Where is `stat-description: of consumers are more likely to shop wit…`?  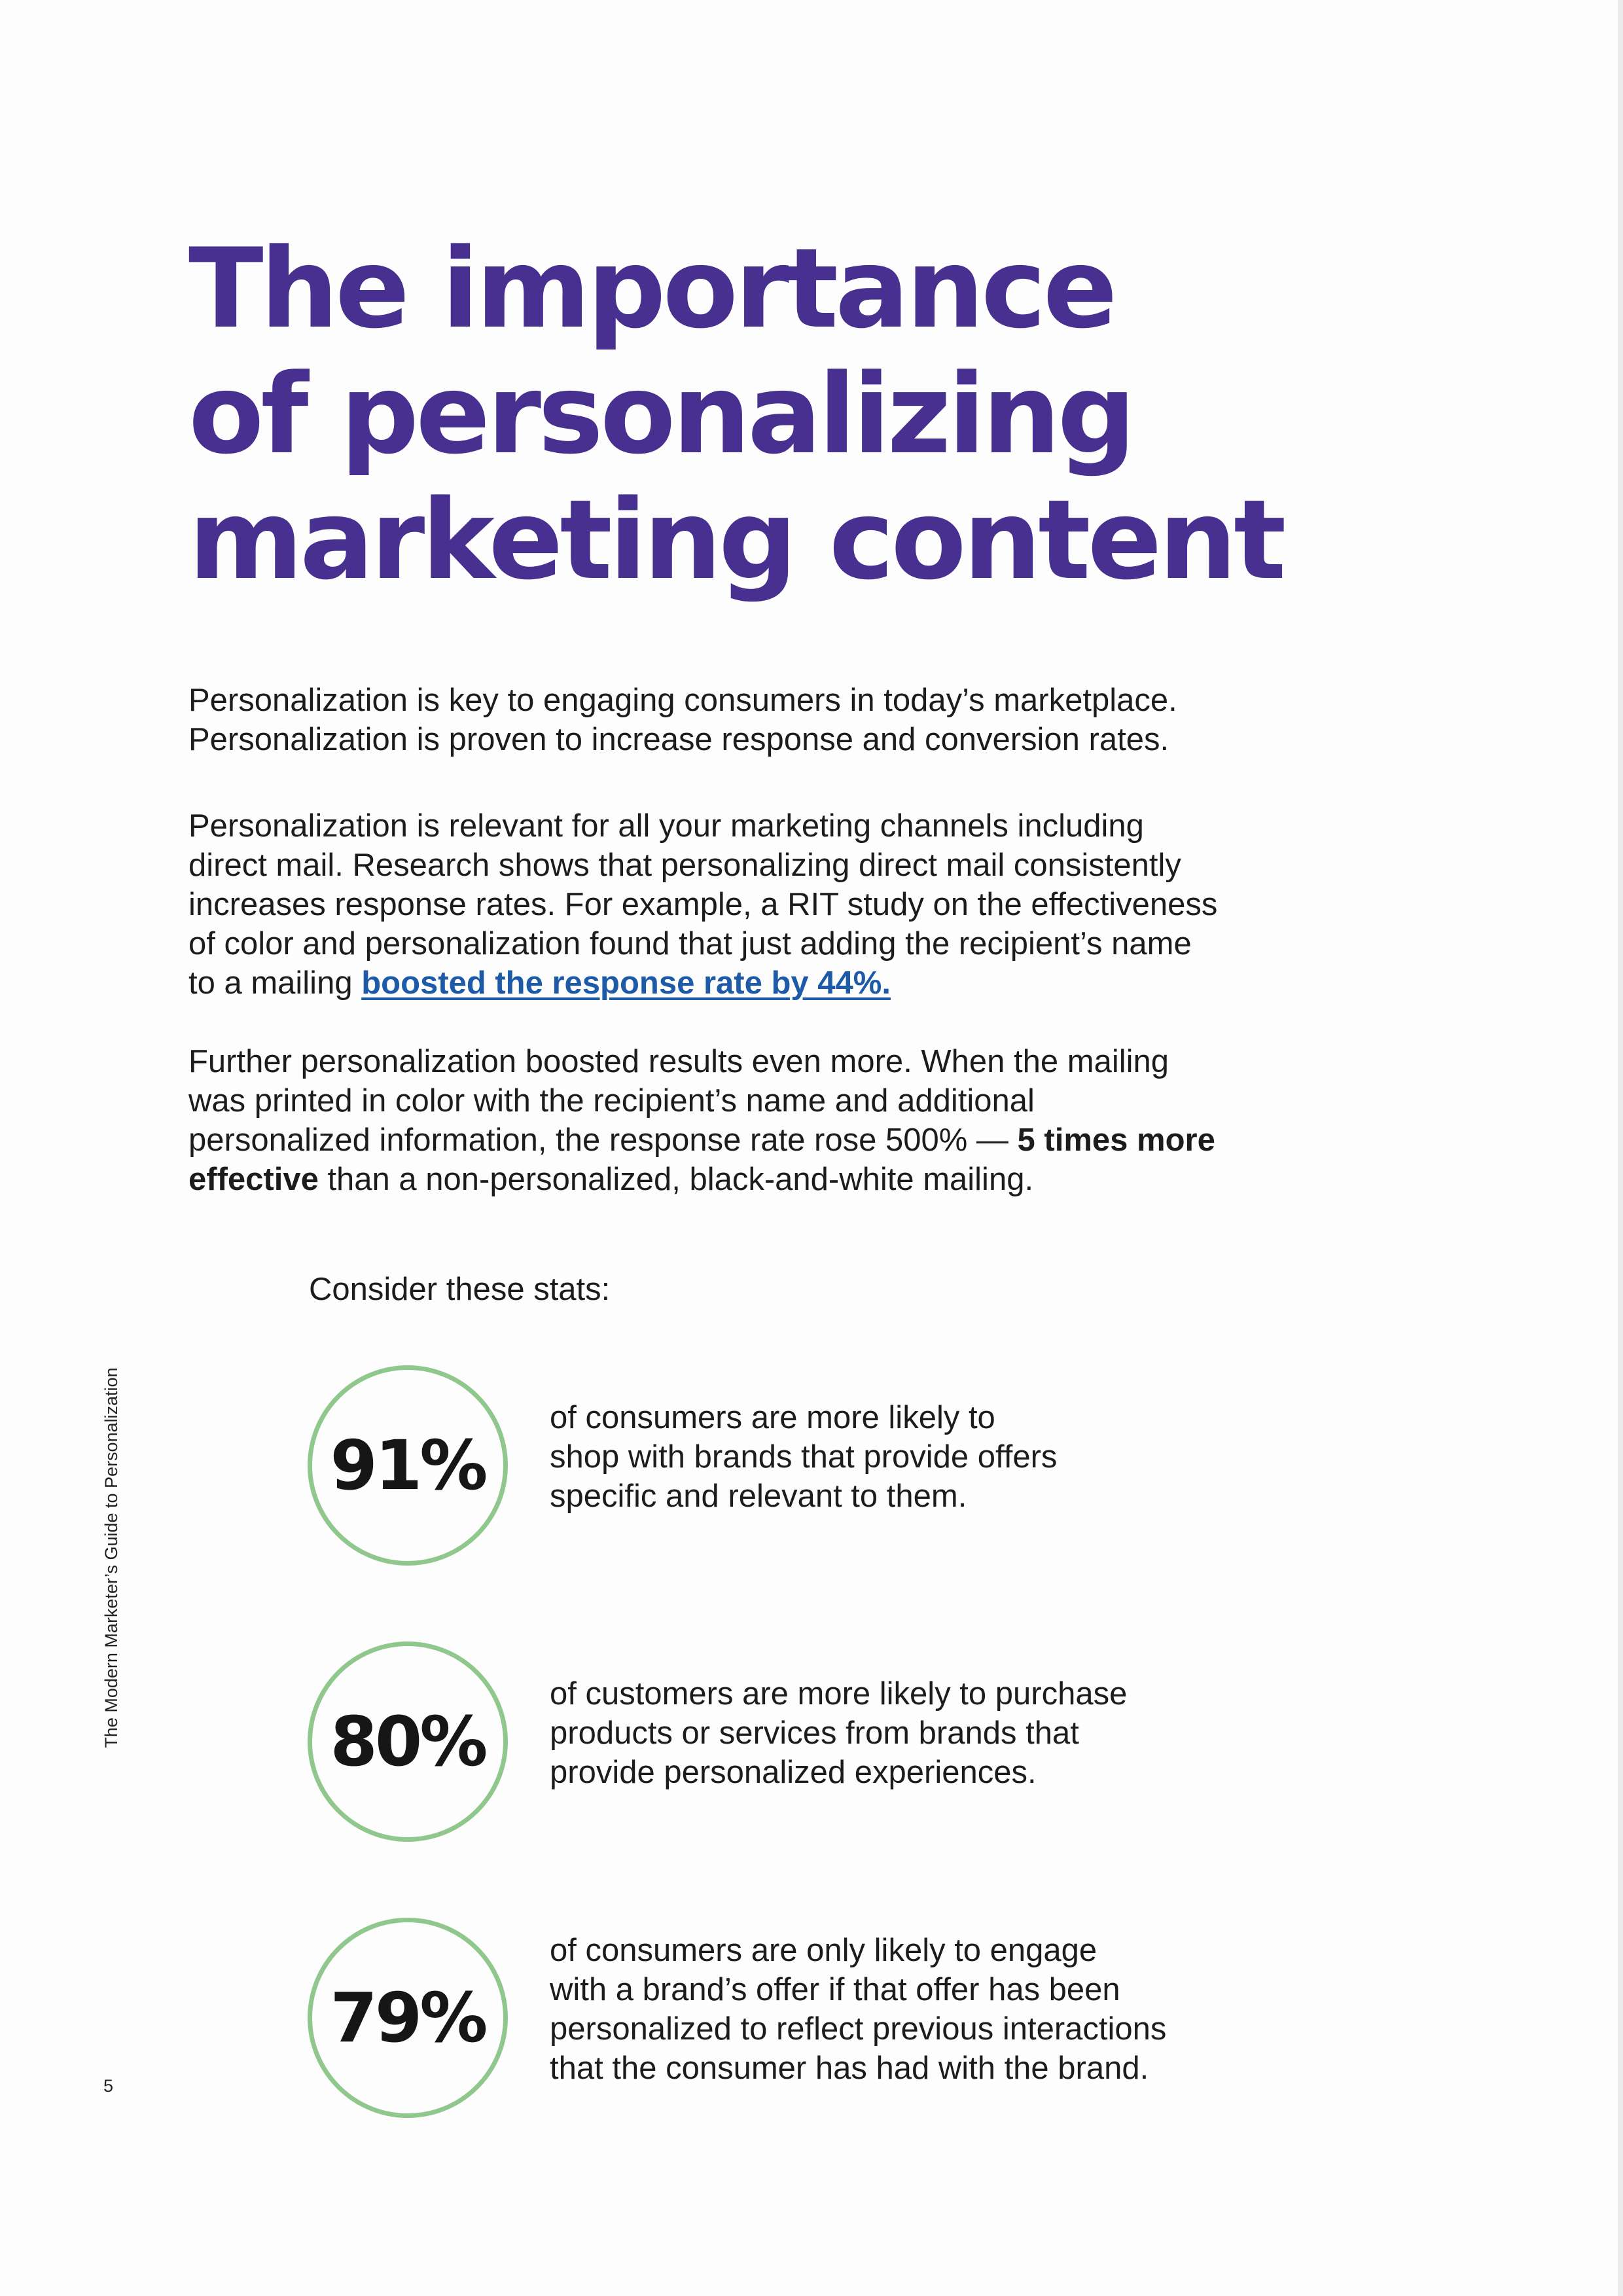
stat-description: of consumers are more likely to shop wit… is located at coordinates (877, 1457).